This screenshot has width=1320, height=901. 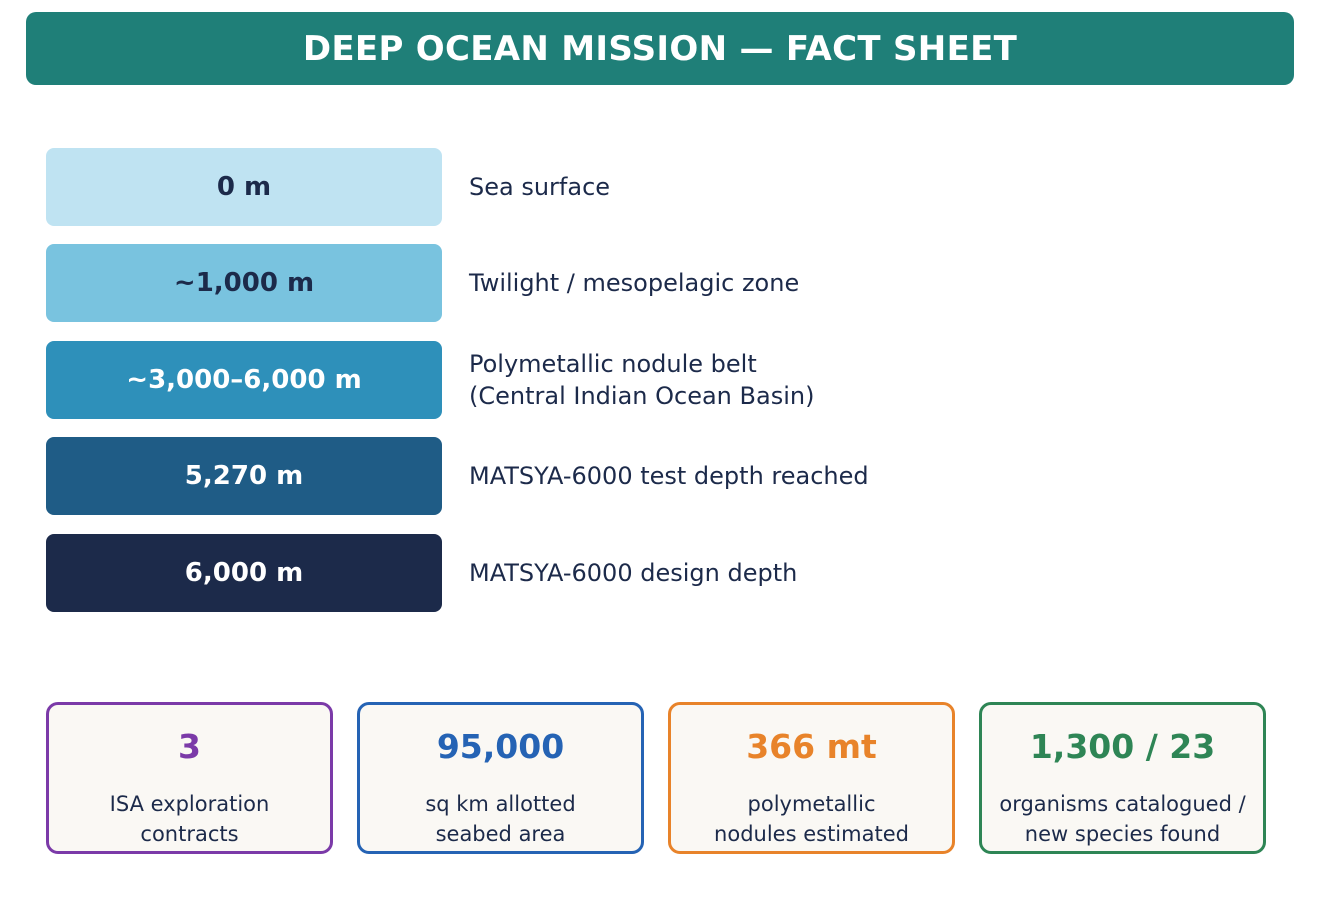 I want to click on depth-value: ~3,000–6,000 m, so click(x=244, y=380).